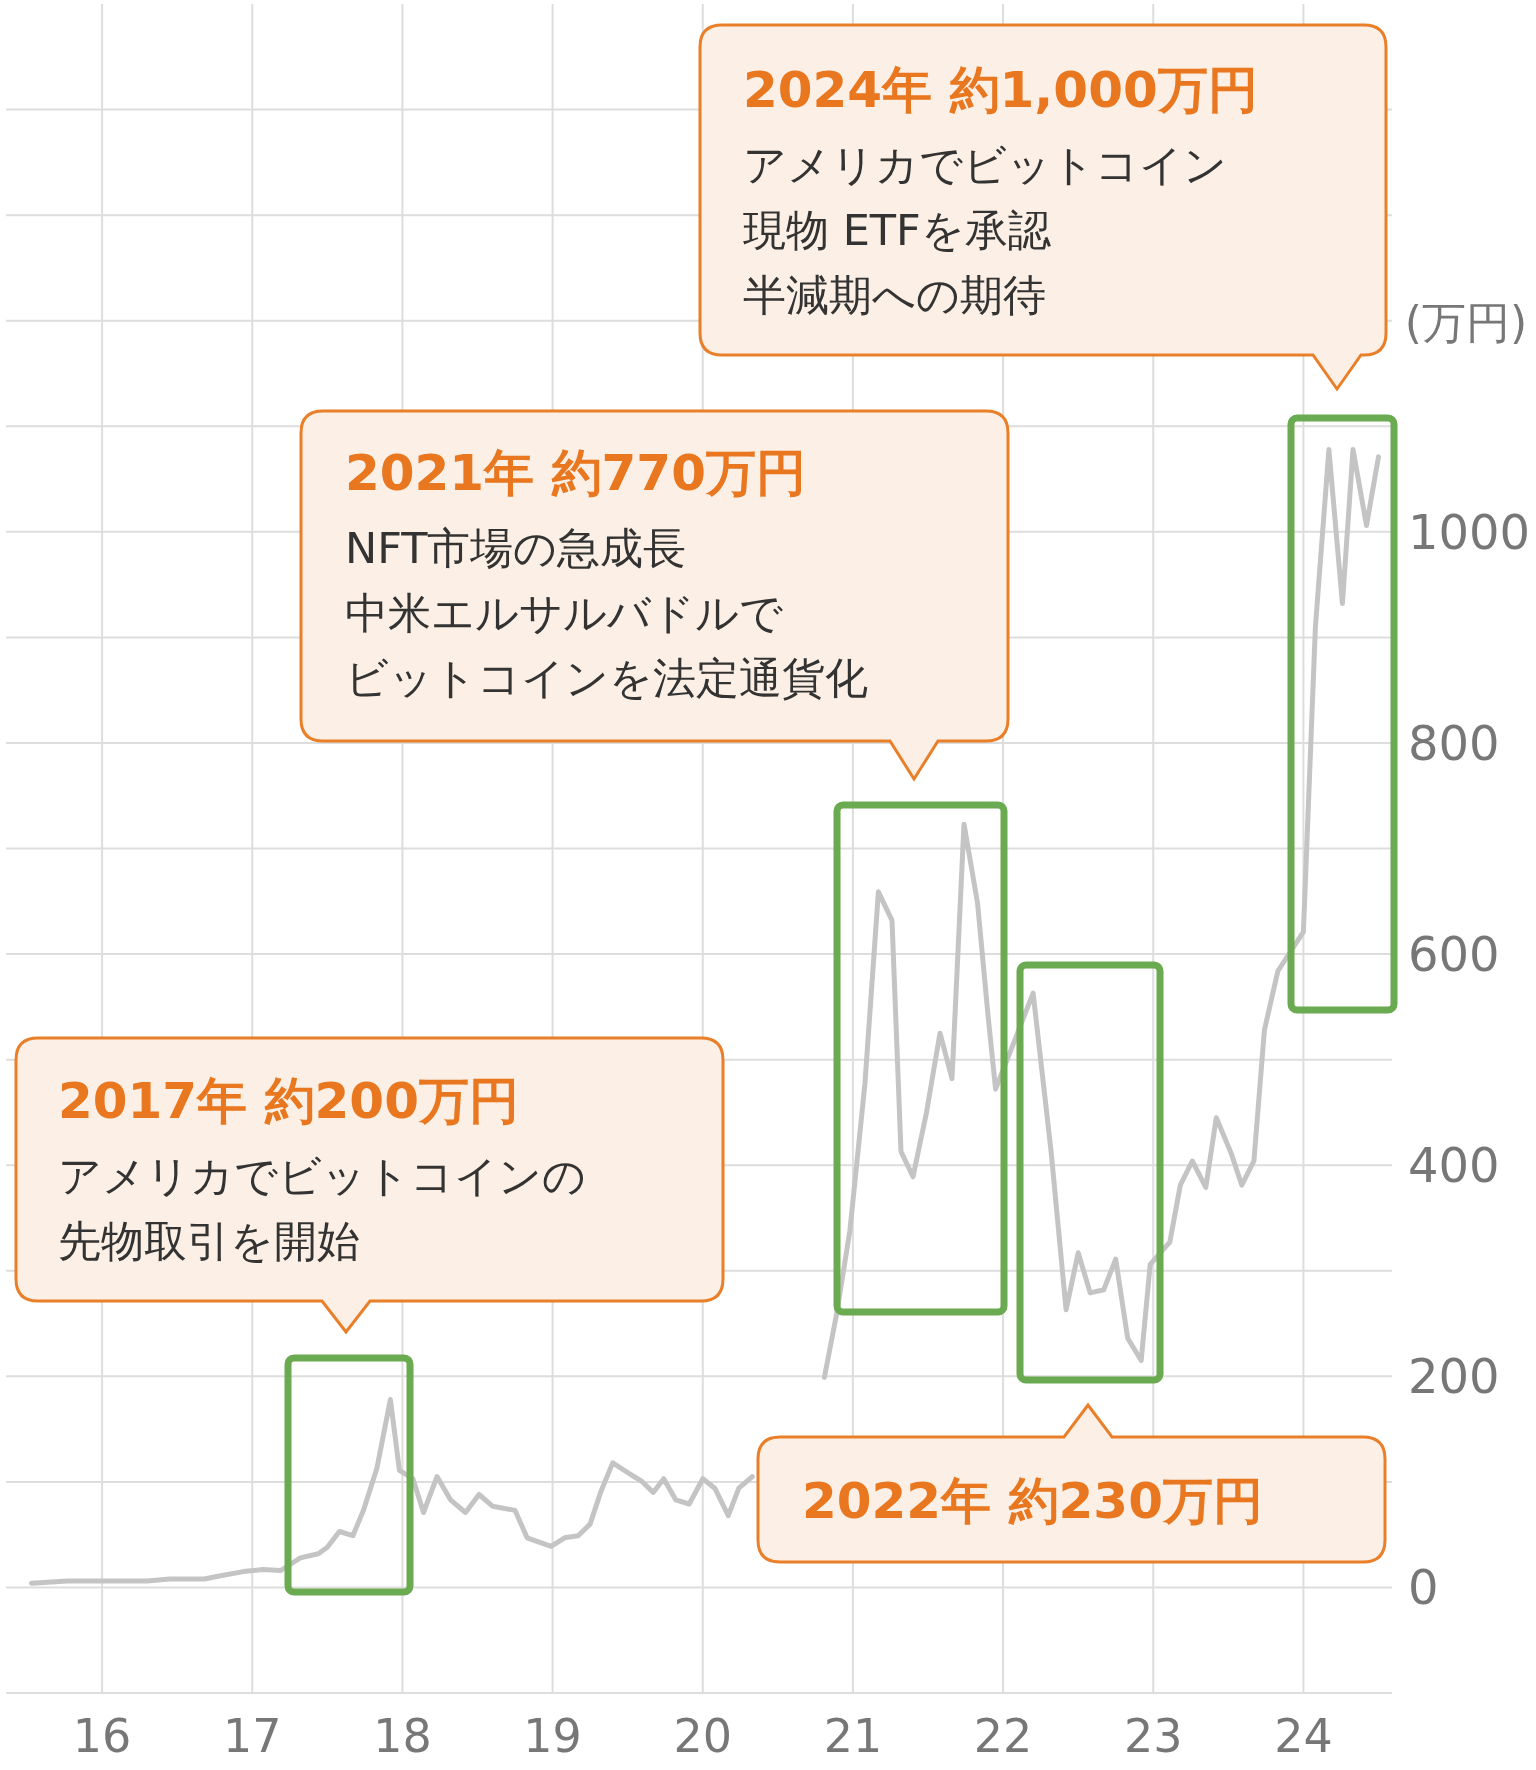 This screenshot has width=1536, height=1770. What do you see at coordinates (552, 1736) in the screenshot?
I see `x-tick-label: 19` at bounding box center [552, 1736].